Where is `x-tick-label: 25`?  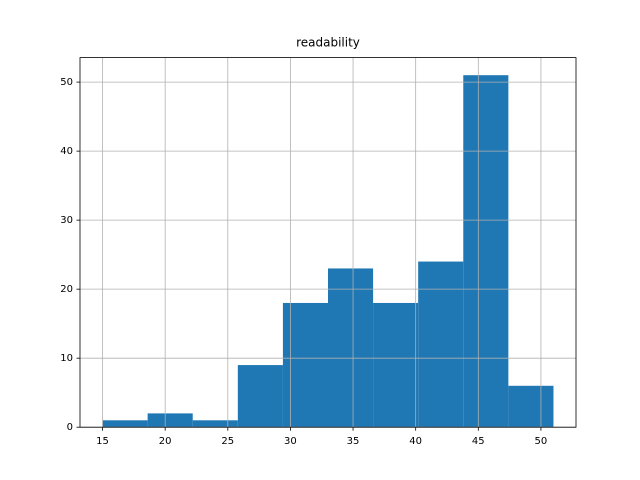 x-tick-label: 25 is located at coordinates (227, 441).